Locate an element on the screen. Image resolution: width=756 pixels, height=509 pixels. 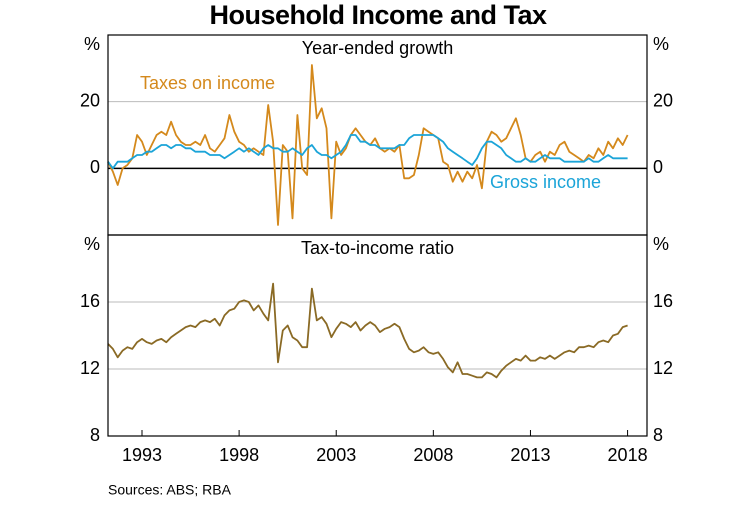
y-tick-label-right: 12 is located at coordinates (663, 368).